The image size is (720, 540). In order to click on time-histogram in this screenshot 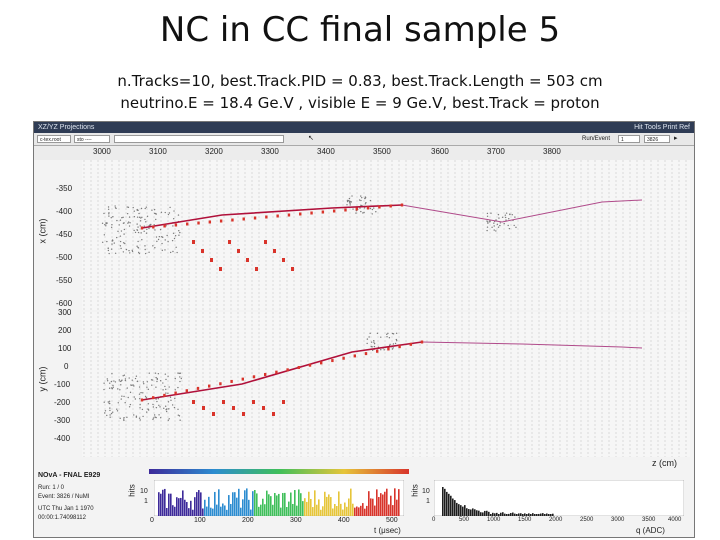, I will do `click(279, 498)`.